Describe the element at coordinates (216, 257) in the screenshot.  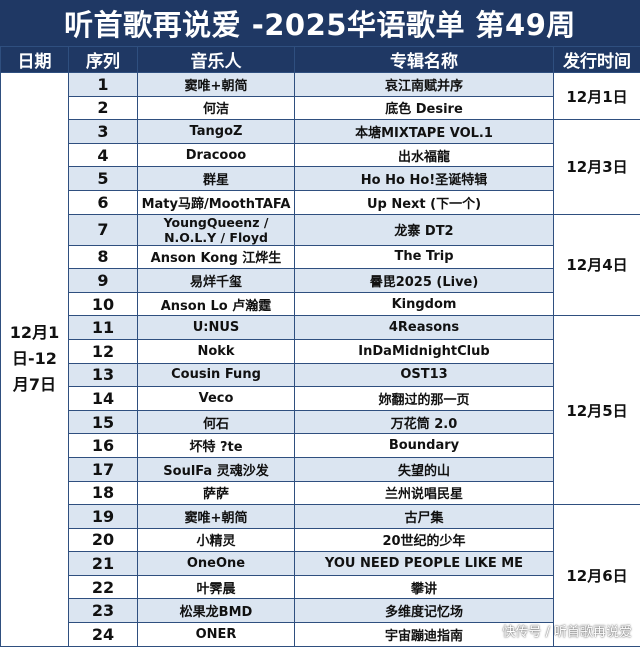
I see `artist-cell: Anson Kong 江烨生` at that location.